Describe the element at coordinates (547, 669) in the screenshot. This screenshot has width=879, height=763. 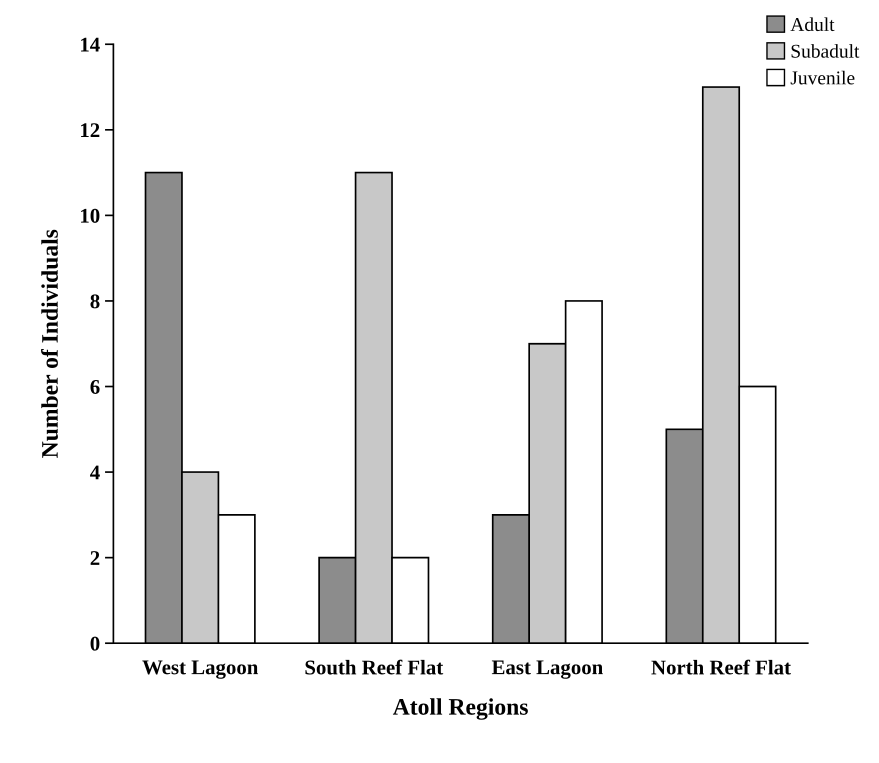
I see `x-tick-label: East Lagoon` at that location.